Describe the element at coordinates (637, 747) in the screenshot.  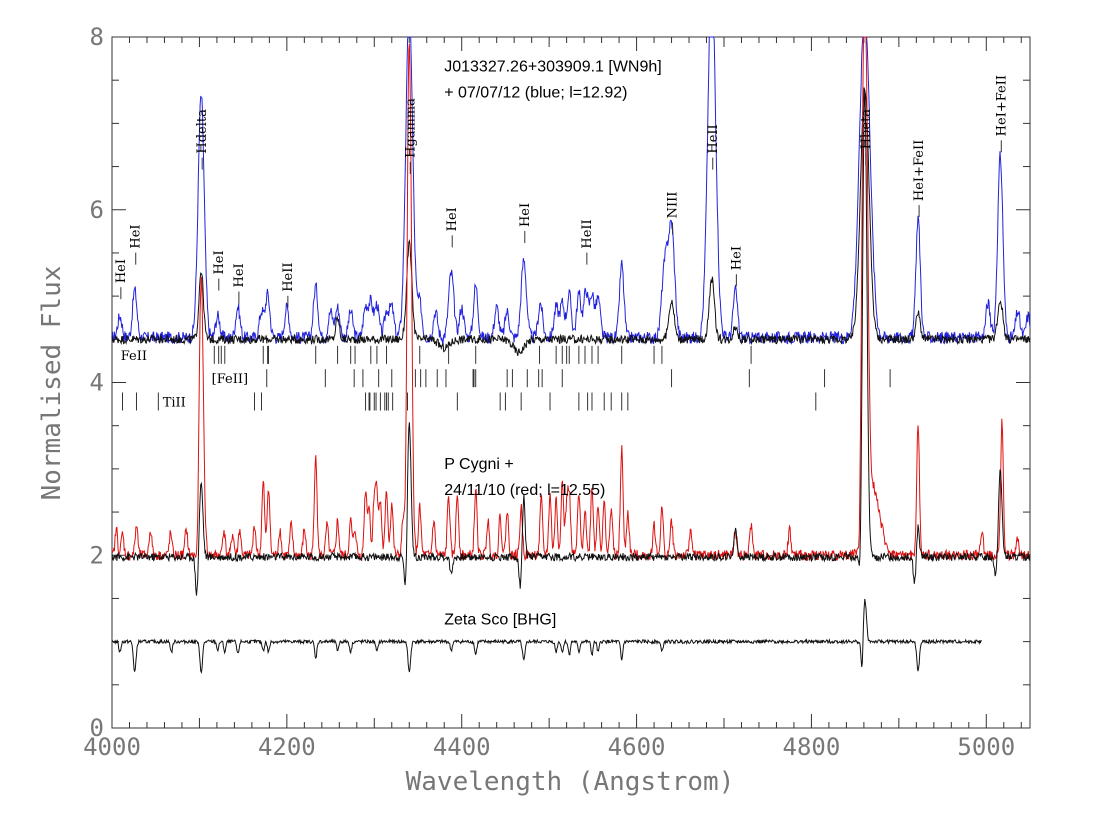
I see `x-tick-label: 4600` at that location.